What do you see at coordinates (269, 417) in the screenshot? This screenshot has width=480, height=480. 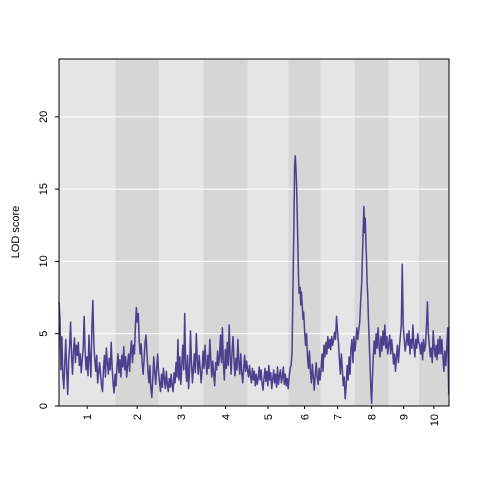 I see `x-tick-label-5: 5` at bounding box center [269, 417].